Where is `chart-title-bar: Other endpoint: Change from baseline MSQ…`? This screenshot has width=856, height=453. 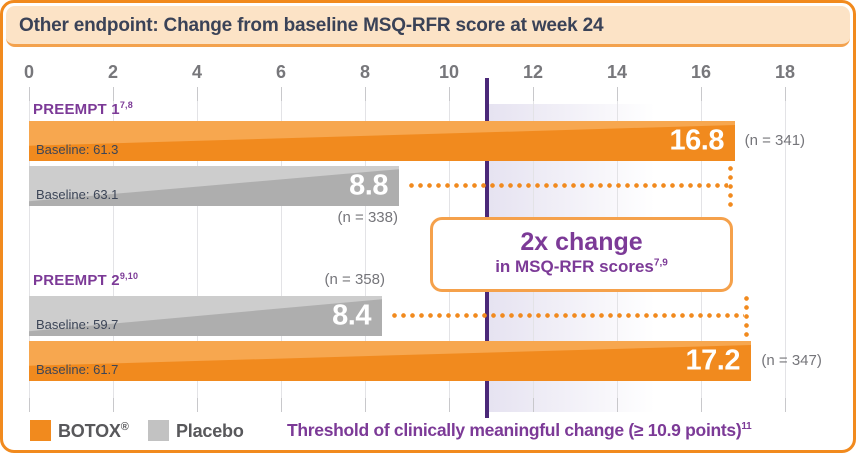 chart-title-bar: Other endpoint: Change from baseline MSQ… is located at coordinates (428, 26).